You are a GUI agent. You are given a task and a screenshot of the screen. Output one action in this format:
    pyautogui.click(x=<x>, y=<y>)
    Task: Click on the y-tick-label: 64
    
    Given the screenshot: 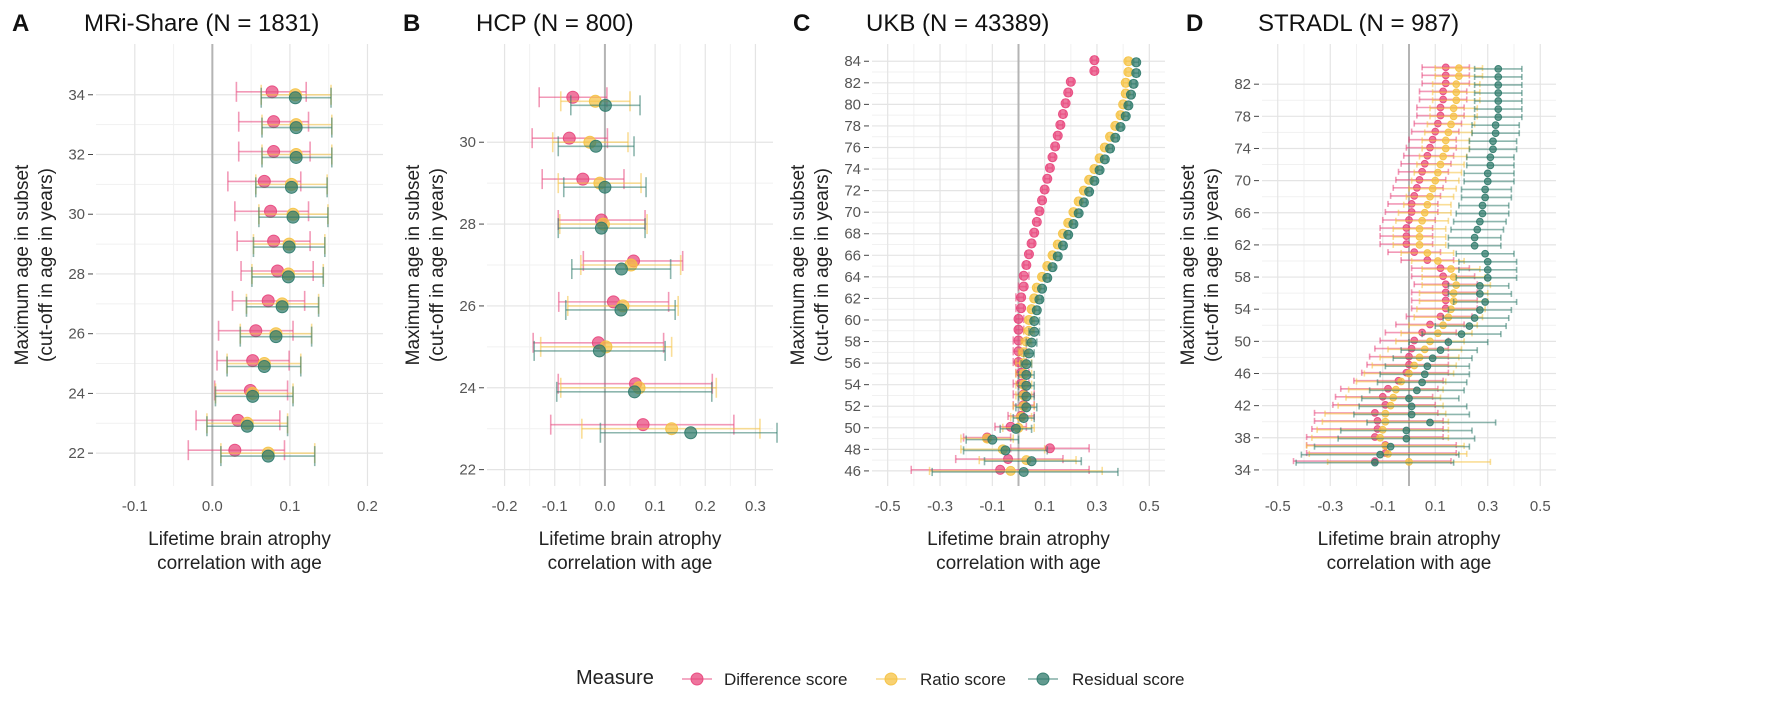 What is the action you would take?
    pyautogui.click(x=852, y=277)
    